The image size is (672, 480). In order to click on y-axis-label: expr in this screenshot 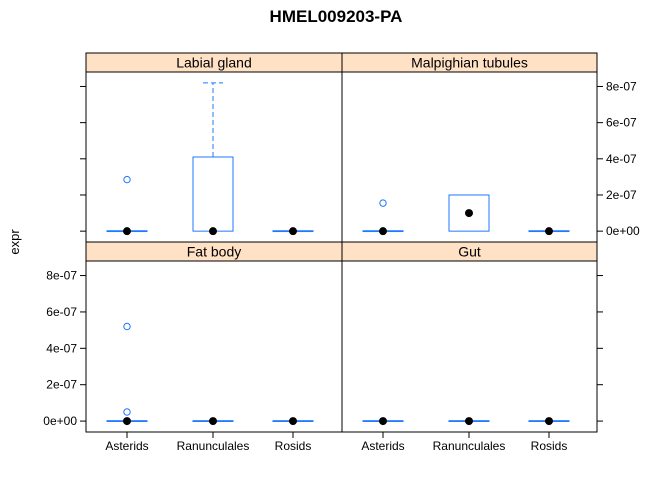, I will do `click(14, 242)`.